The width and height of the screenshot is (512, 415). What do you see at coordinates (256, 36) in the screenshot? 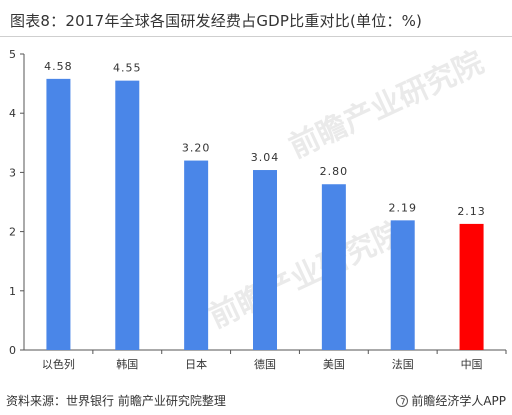
I see `title-divider` at bounding box center [256, 36].